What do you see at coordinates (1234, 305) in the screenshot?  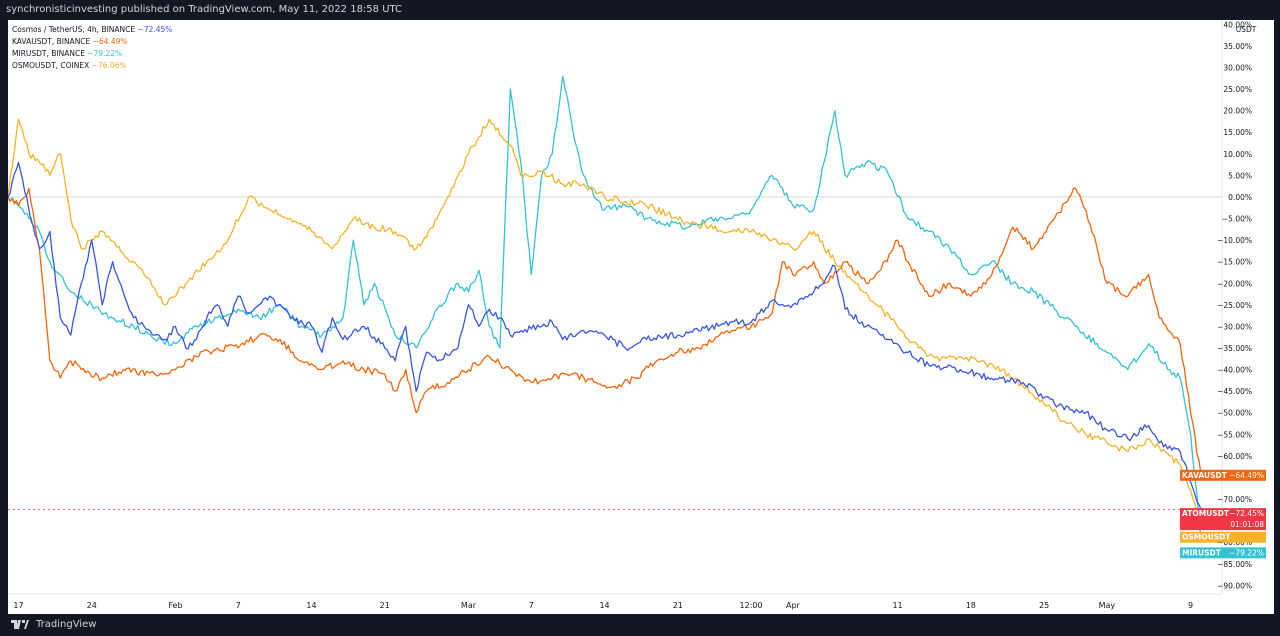 I see `y-tick-label: −25.00%` at bounding box center [1234, 305].